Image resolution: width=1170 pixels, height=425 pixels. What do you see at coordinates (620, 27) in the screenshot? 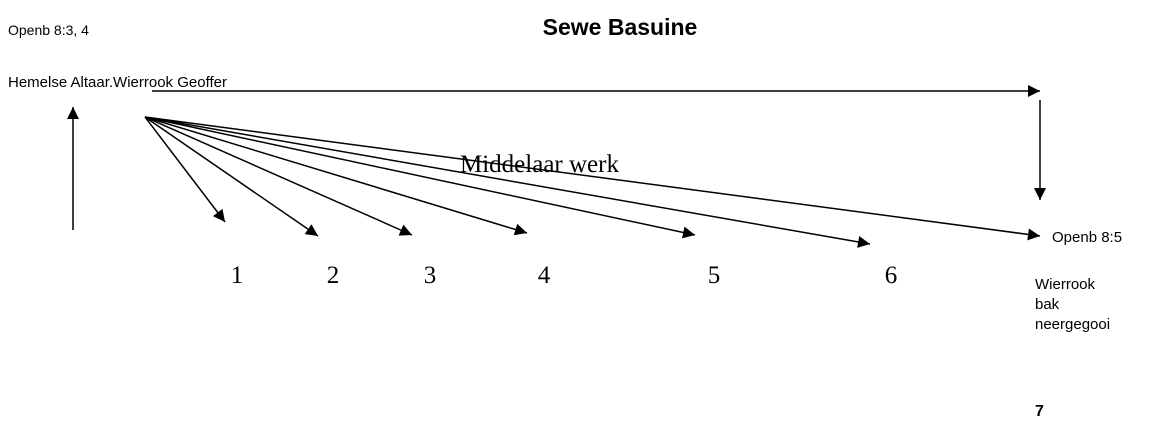
I see `title: Sewe Basuine` at bounding box center [620, 27].